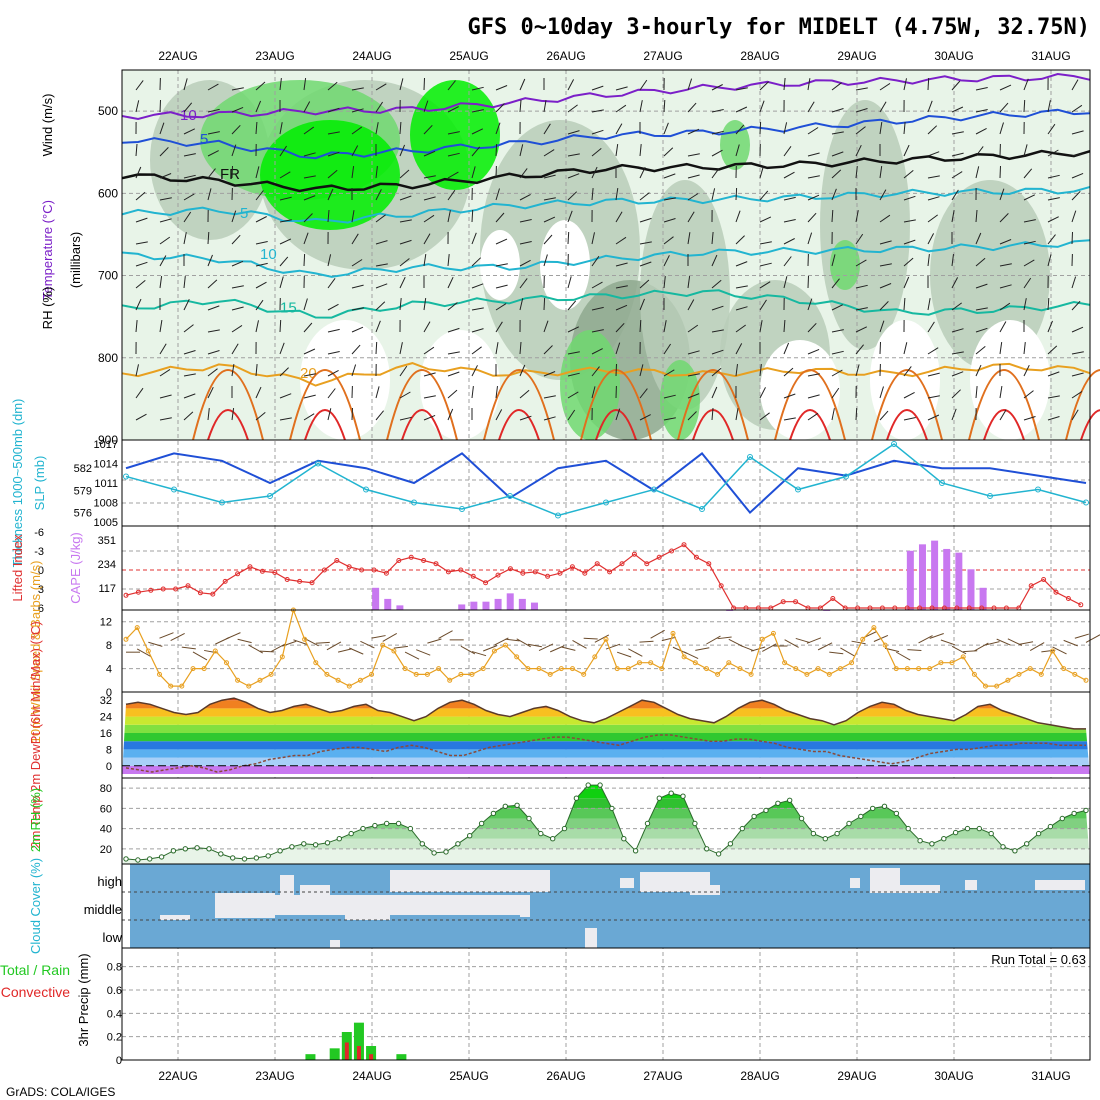  What do you see at coordinates (856, 56) in the screenshot?
I see `date-tick-top: 29AUG` at bounding box center [856, 56].